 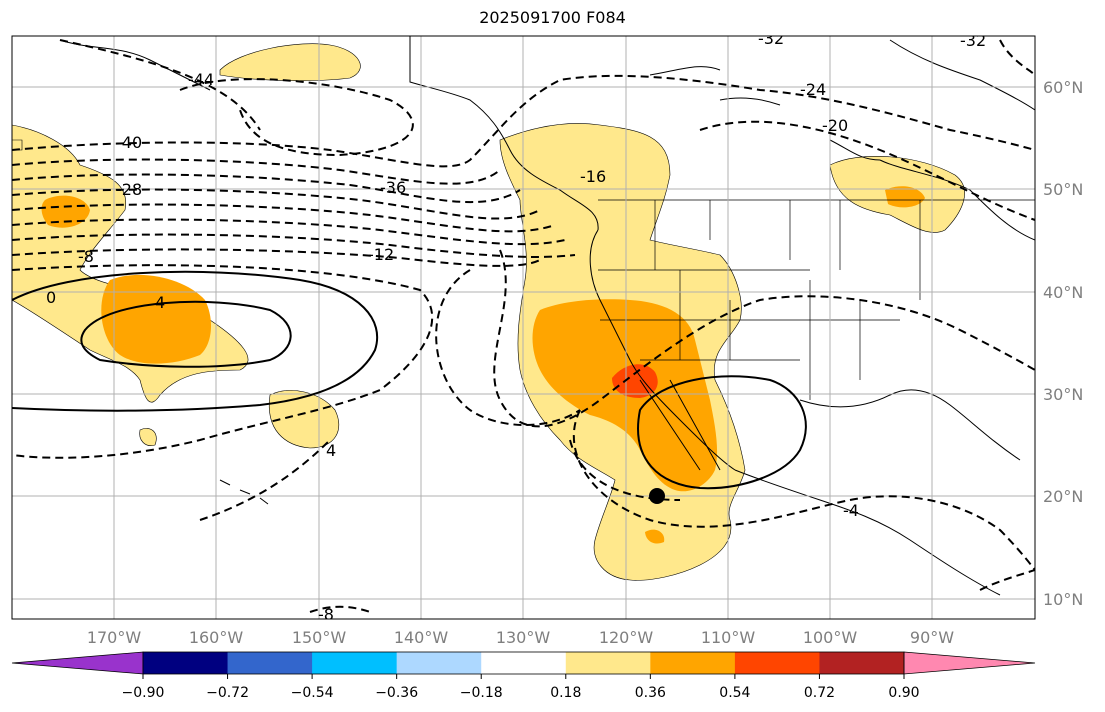 What do you see at coordinates (216, 637) in the screenshot?
I see `lon-label: 160°W` at bounding box center [216, 637].